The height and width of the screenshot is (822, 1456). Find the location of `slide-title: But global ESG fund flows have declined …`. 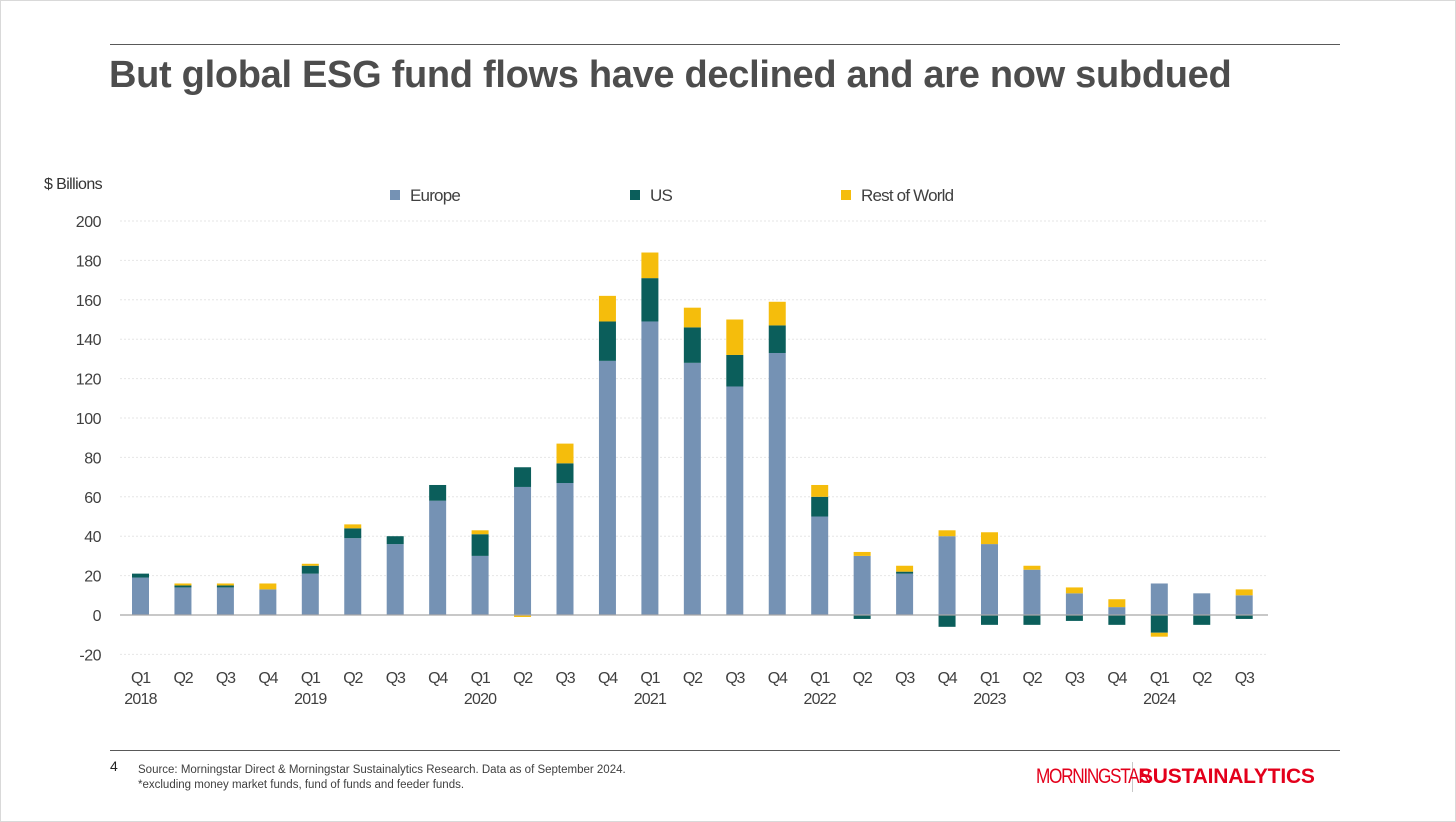

slide-title: But global ESG fund flows have declined … is located at coordinates (670, 75).